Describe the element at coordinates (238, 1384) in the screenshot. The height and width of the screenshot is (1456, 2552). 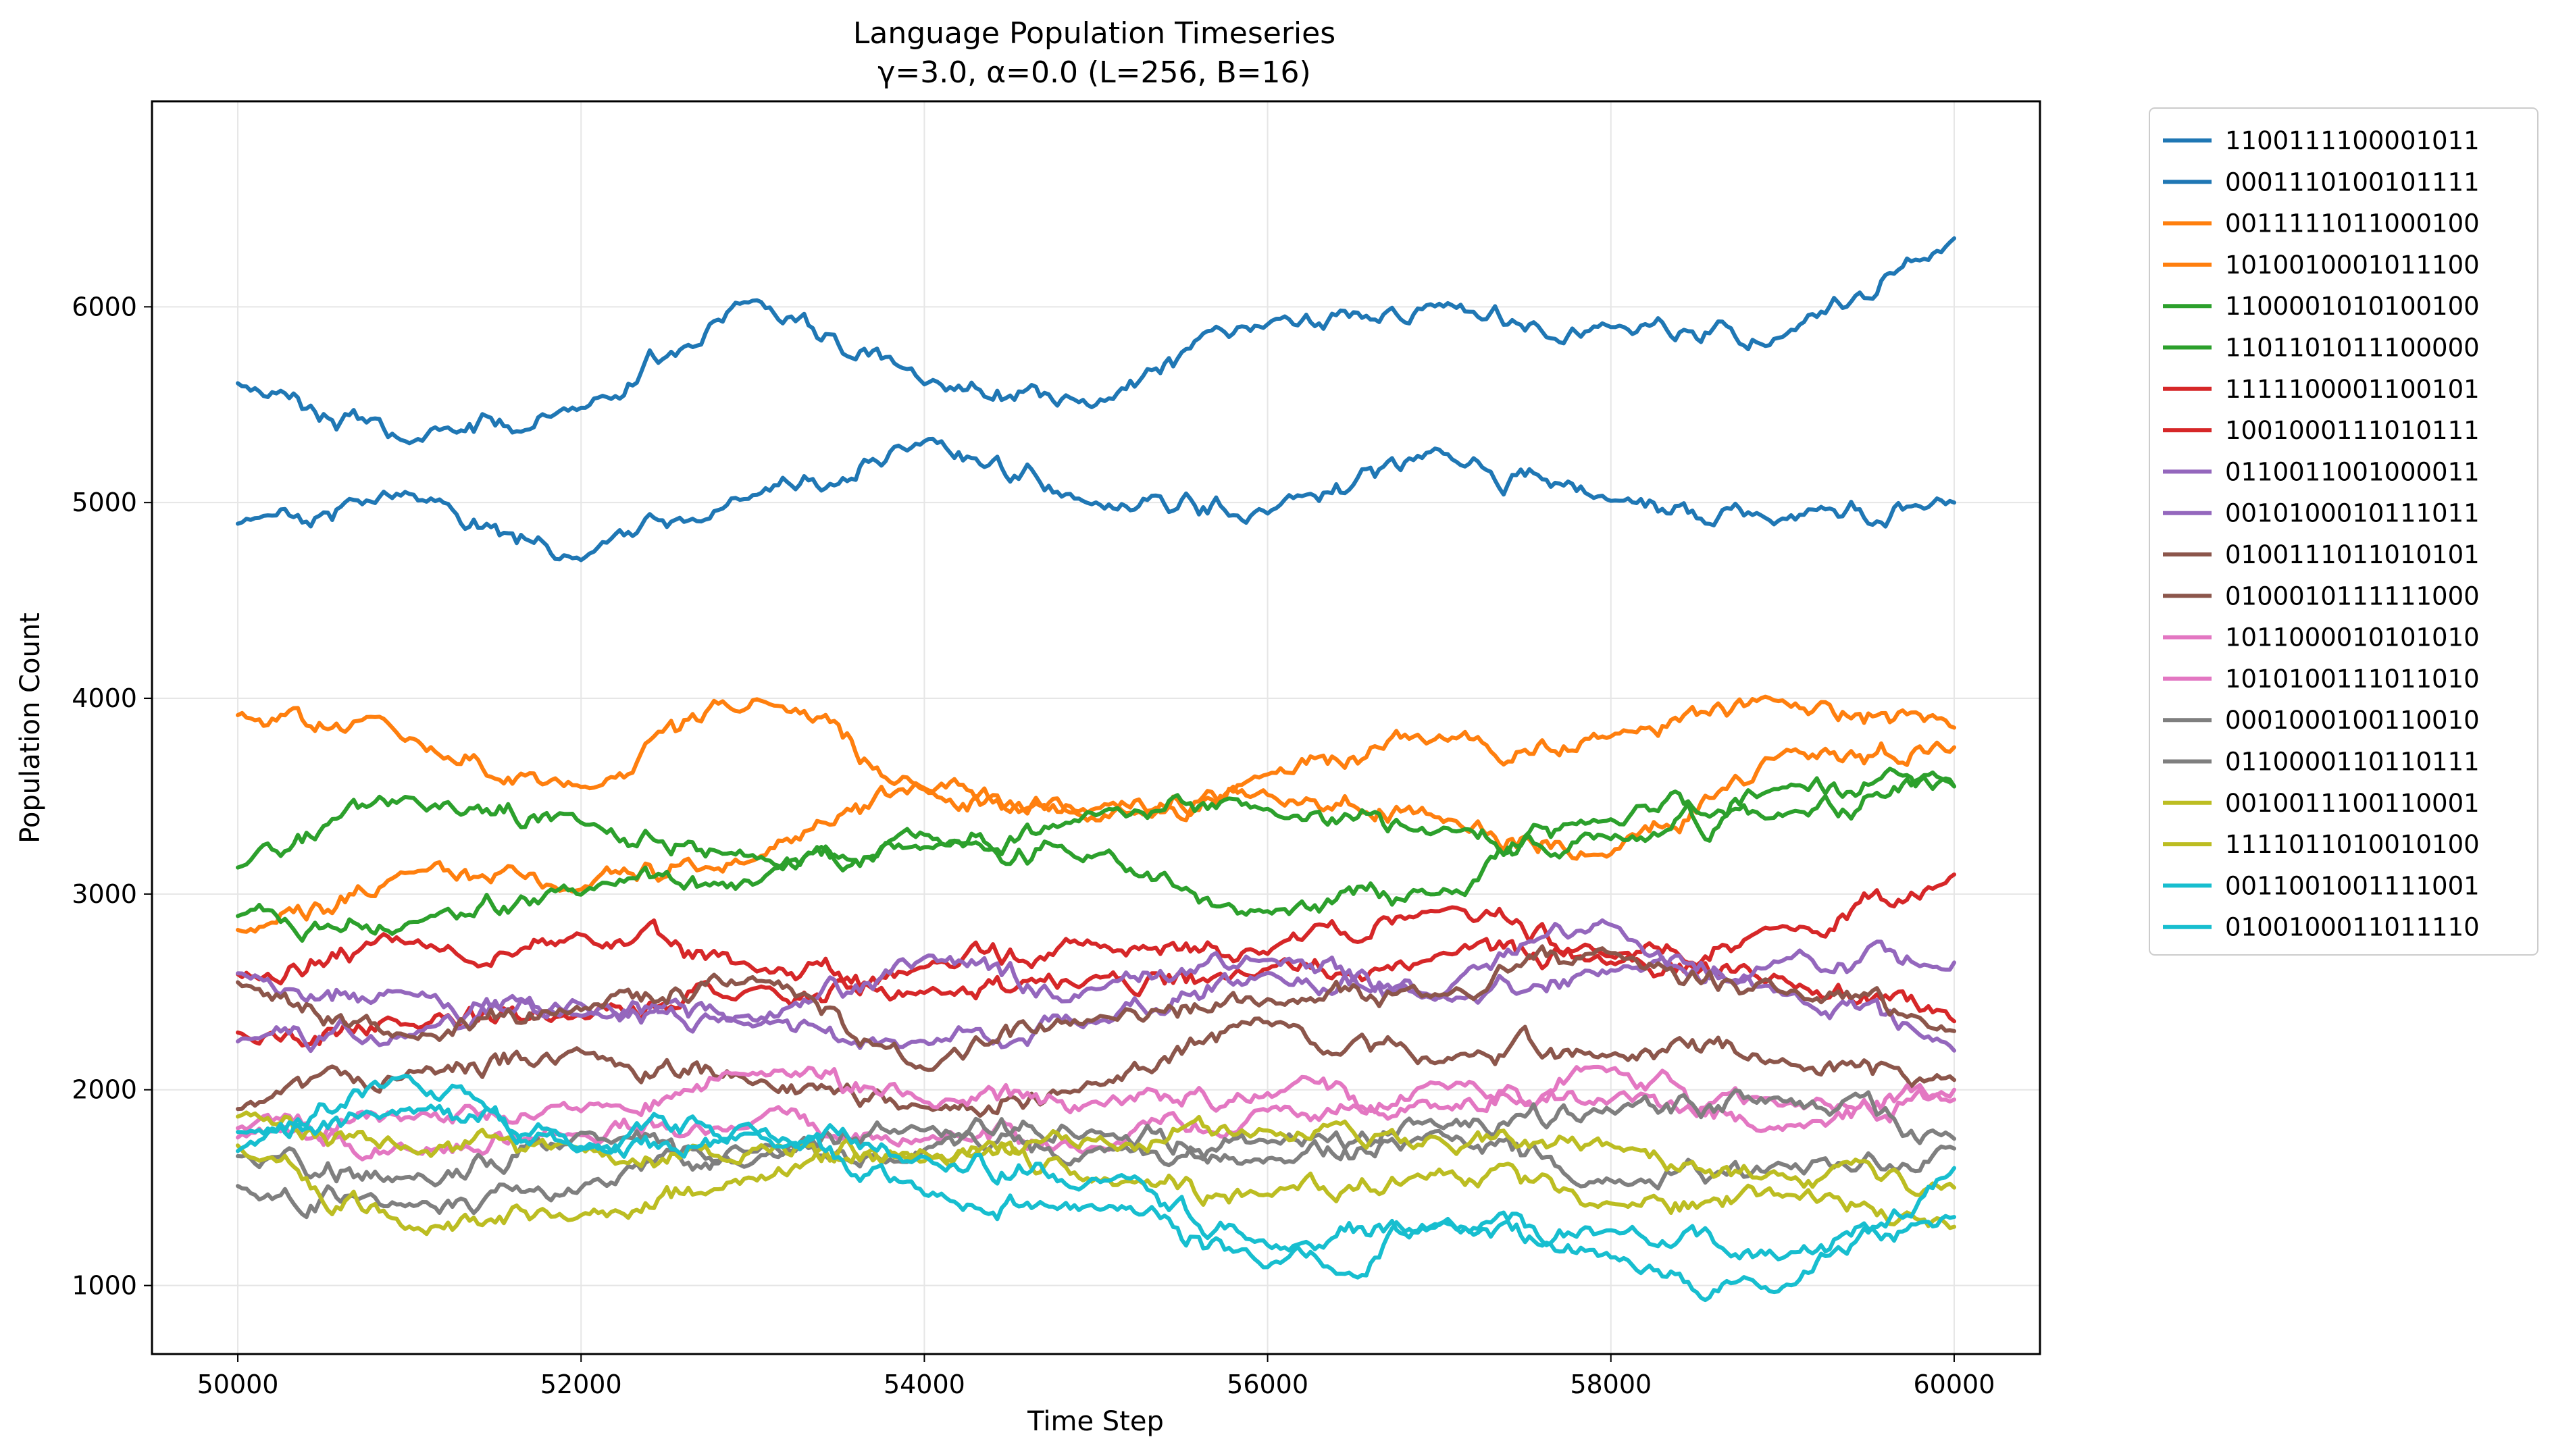
I see `x-tick-label: 50000` at that location.